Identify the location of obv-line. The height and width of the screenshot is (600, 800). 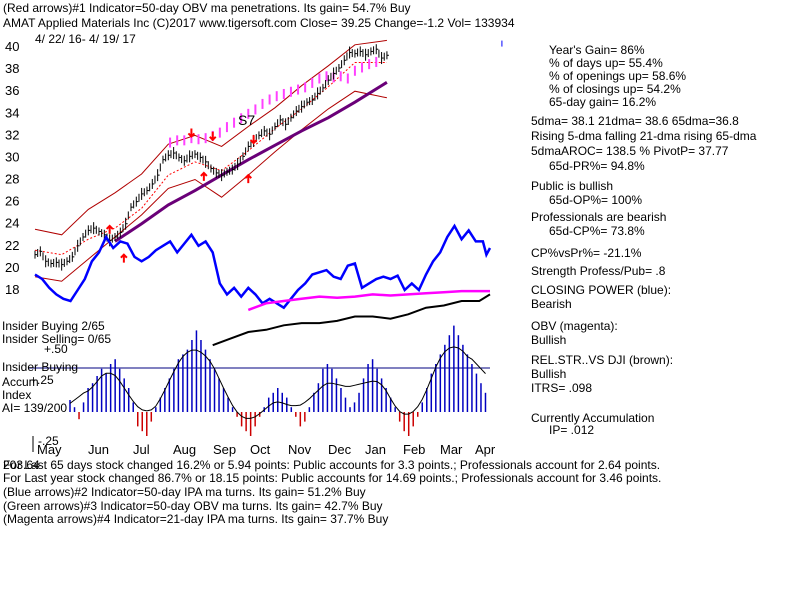
(368, 300).